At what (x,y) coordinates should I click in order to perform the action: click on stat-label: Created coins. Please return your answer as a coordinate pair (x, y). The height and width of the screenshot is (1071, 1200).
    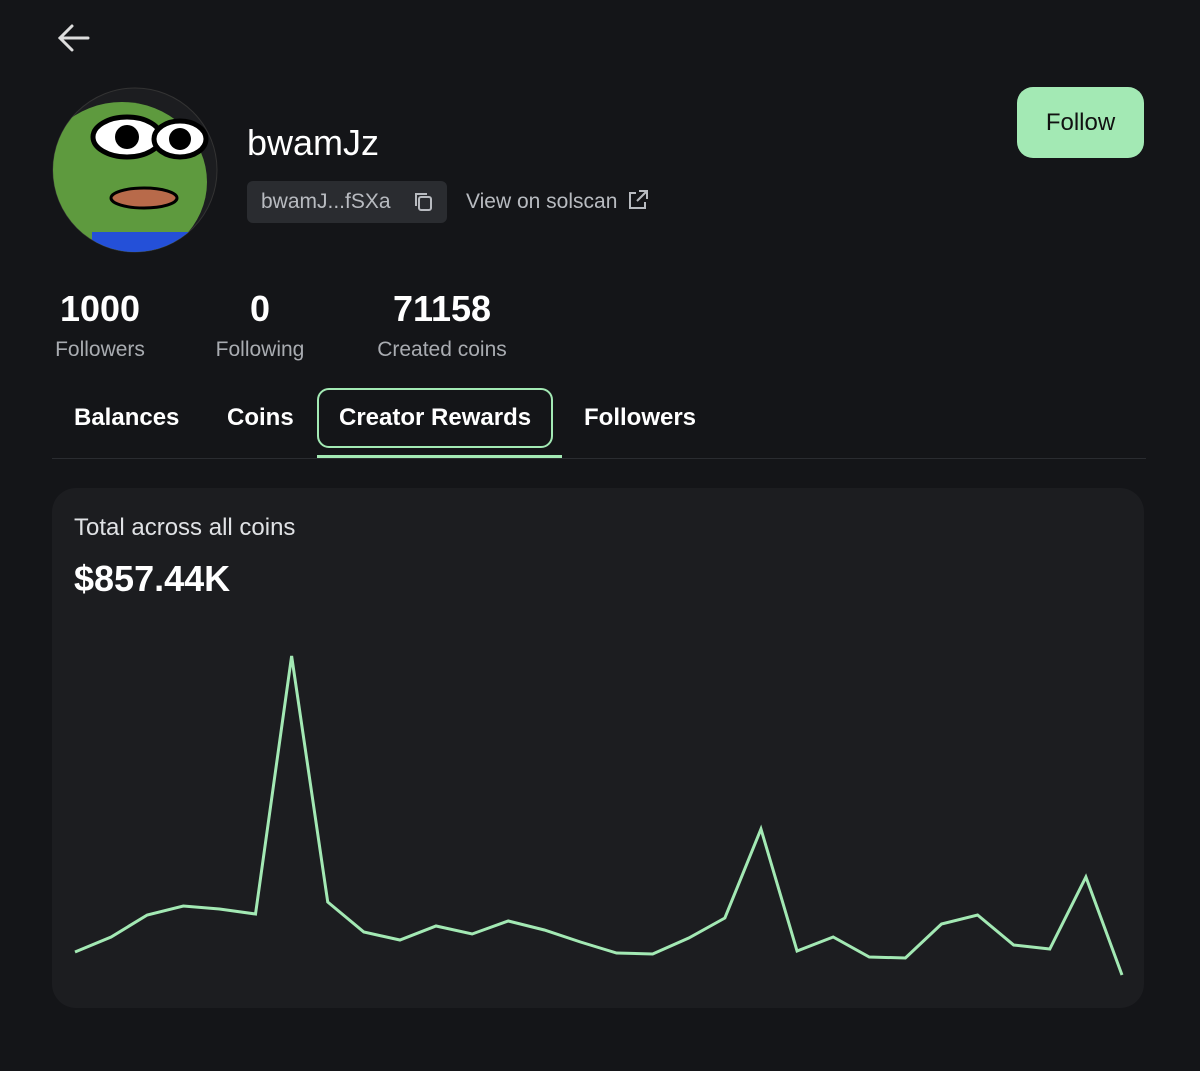
    Looking at the image, I should click on (442, 349).